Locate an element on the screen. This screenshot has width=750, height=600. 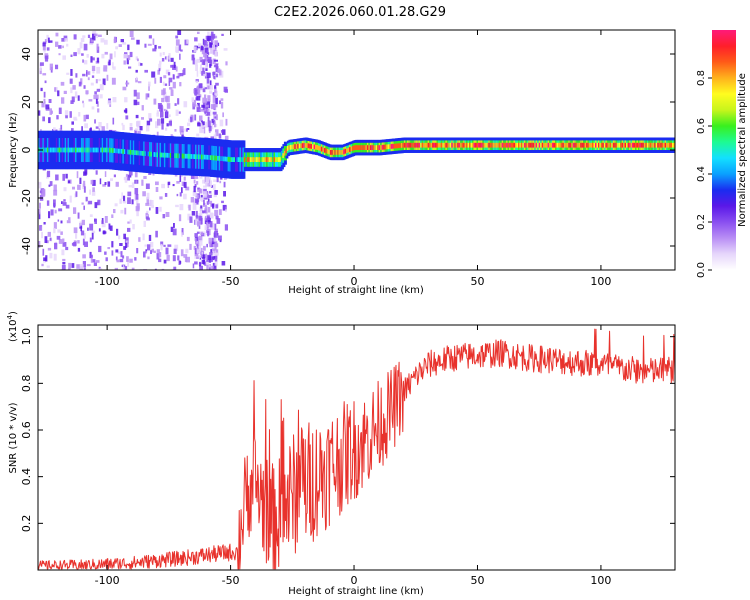
y-tick-label: -20 is located at coordinates (26, 198).